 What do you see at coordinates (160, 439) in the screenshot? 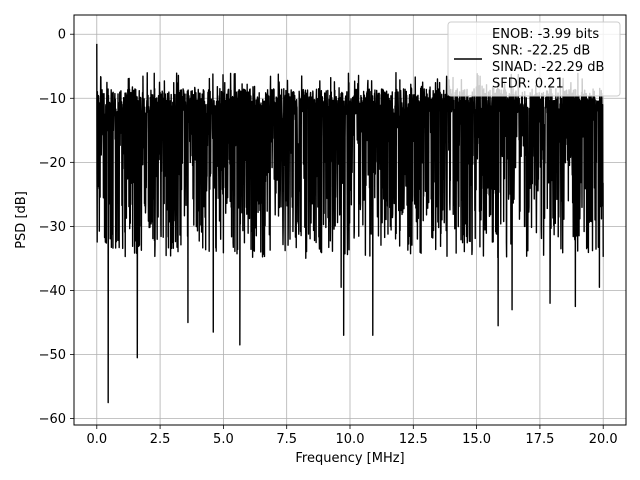
I see `x-tick-label: 2.5` at bounding box center [160, 439].